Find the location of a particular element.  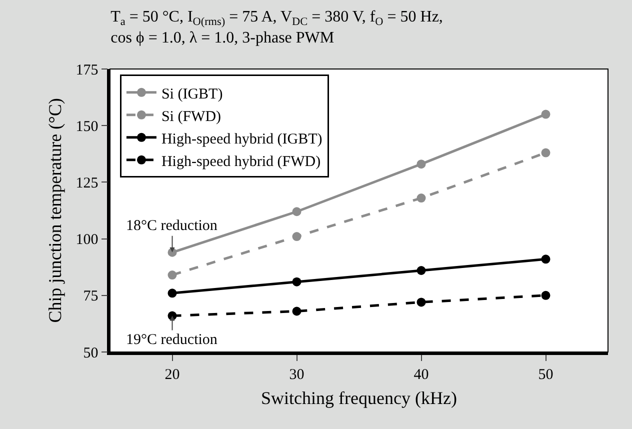

y-tick-label: 50 is located at coordinates (90, 353).